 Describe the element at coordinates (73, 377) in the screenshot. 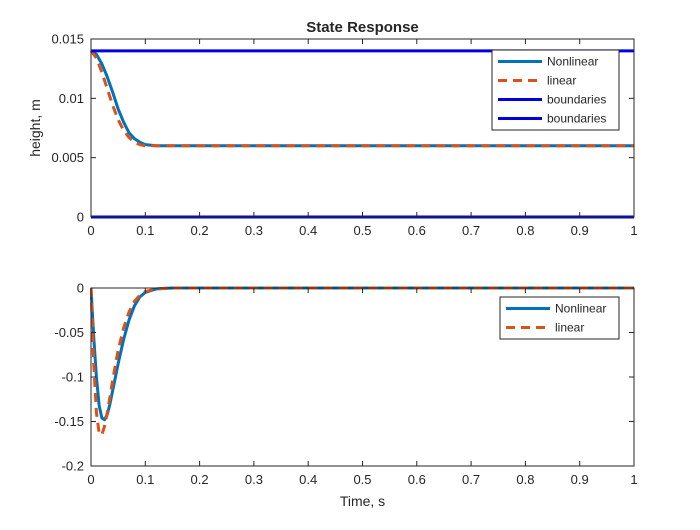

I see `y-tick-label: -0.1` at that location.